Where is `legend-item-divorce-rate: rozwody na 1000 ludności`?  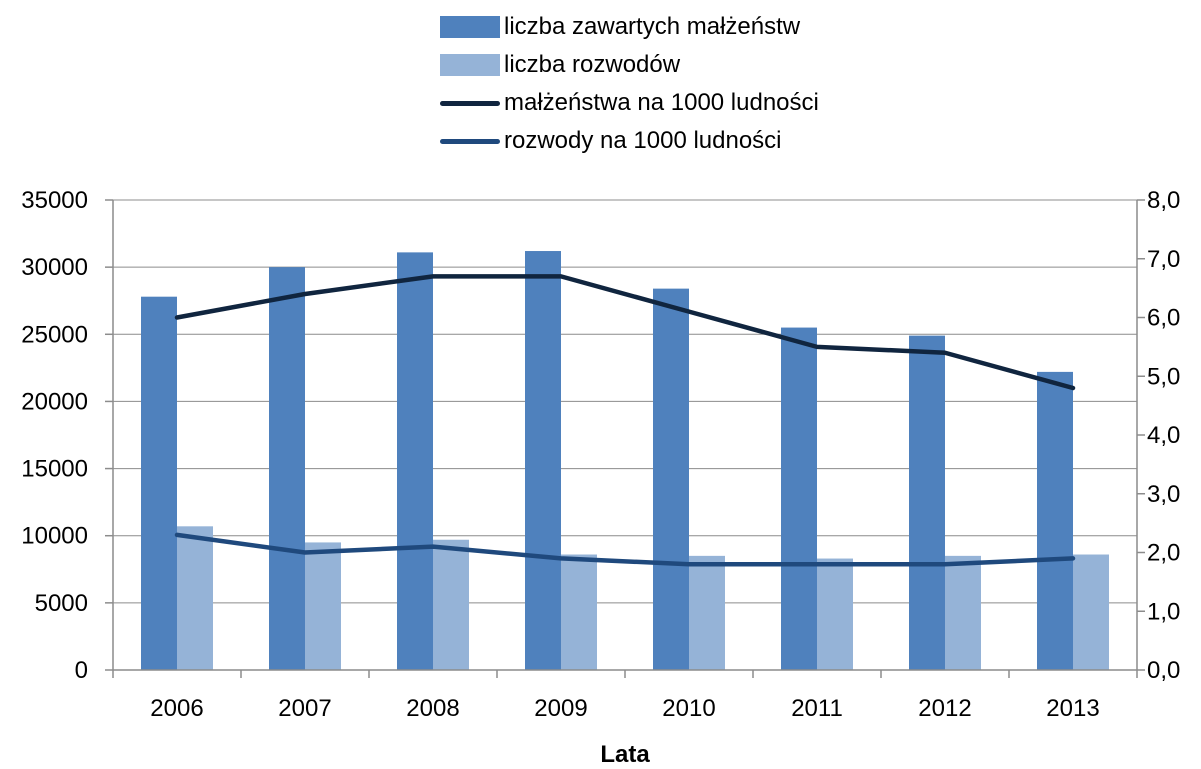
legend-item-divorce-rate: rozwody na 1000 ludności is located at coordinates (629, 141).